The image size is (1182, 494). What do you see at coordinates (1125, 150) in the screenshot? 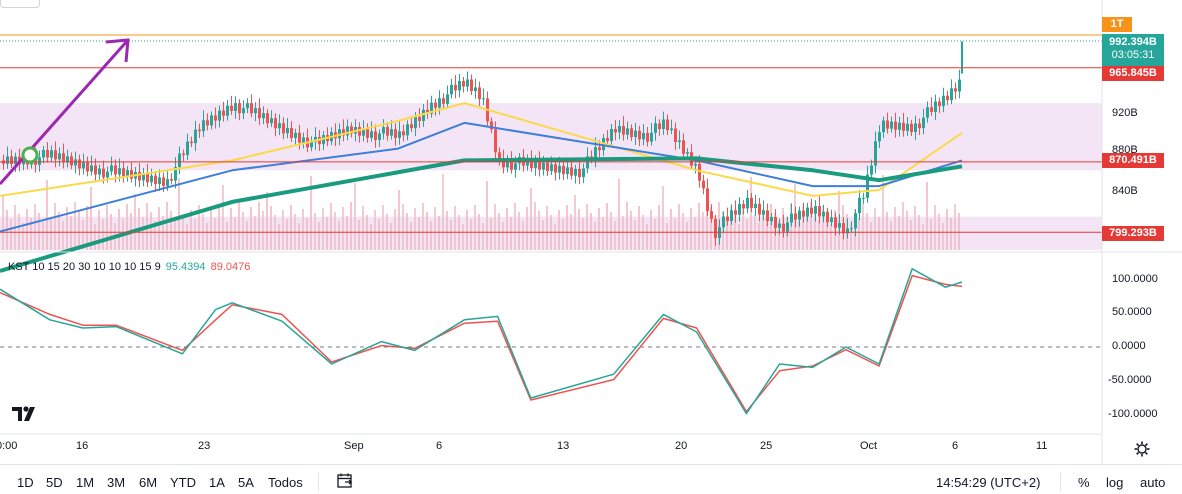
I see `price-tick-label: 880B` at bounding box center [1125, 150].